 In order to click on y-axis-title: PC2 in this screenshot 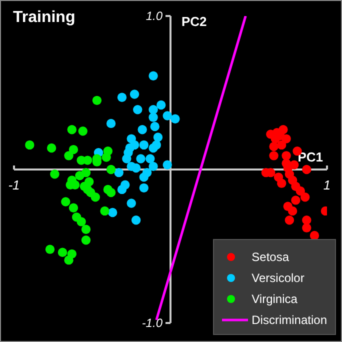, I will do `click(194, 21)`.